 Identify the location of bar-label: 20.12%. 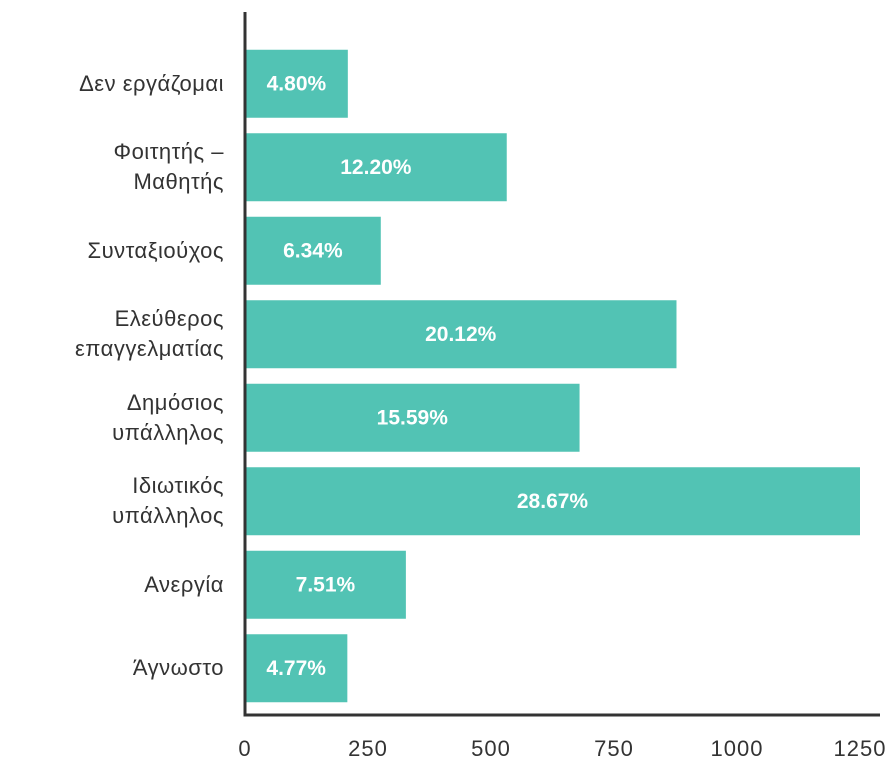
(461, 334).